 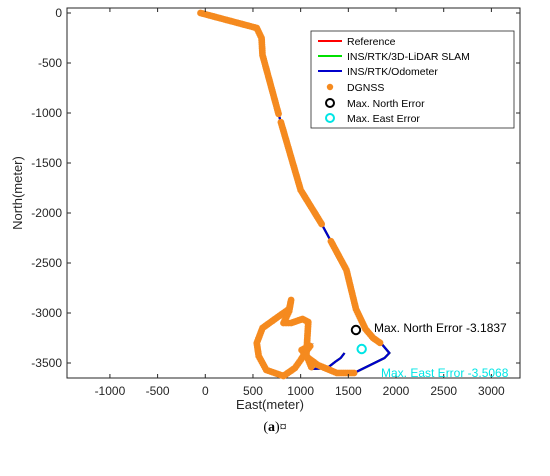 I want to click on legend-north-error-marker, so click(x=330, y=103).